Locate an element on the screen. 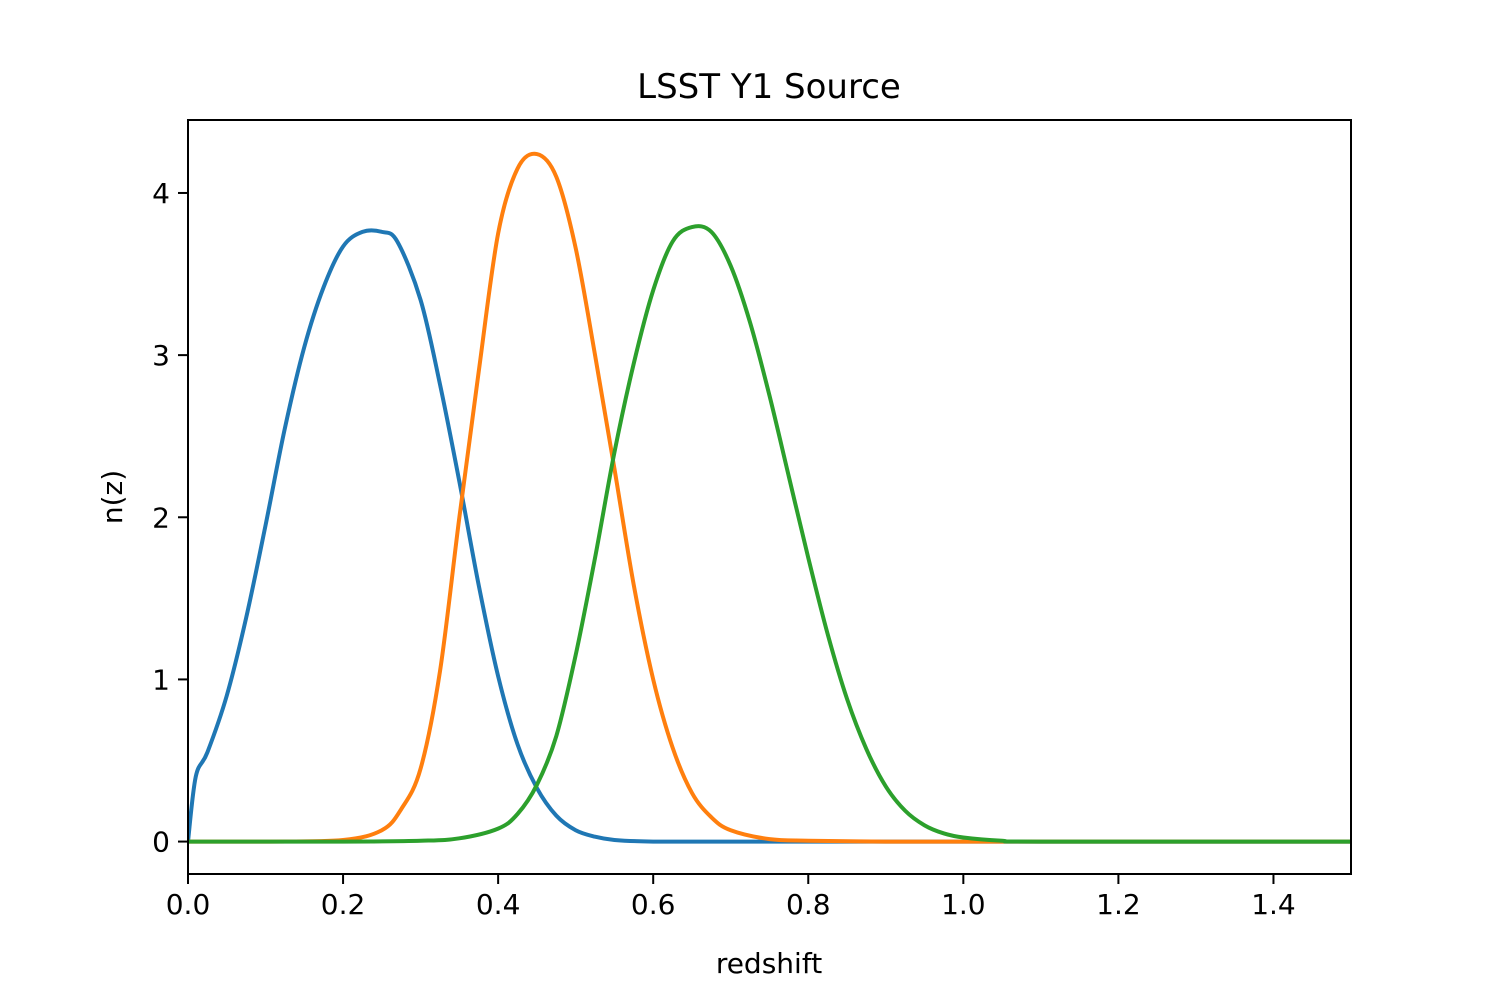  y-tick-label: 1 is located at coordinates (161, 679).